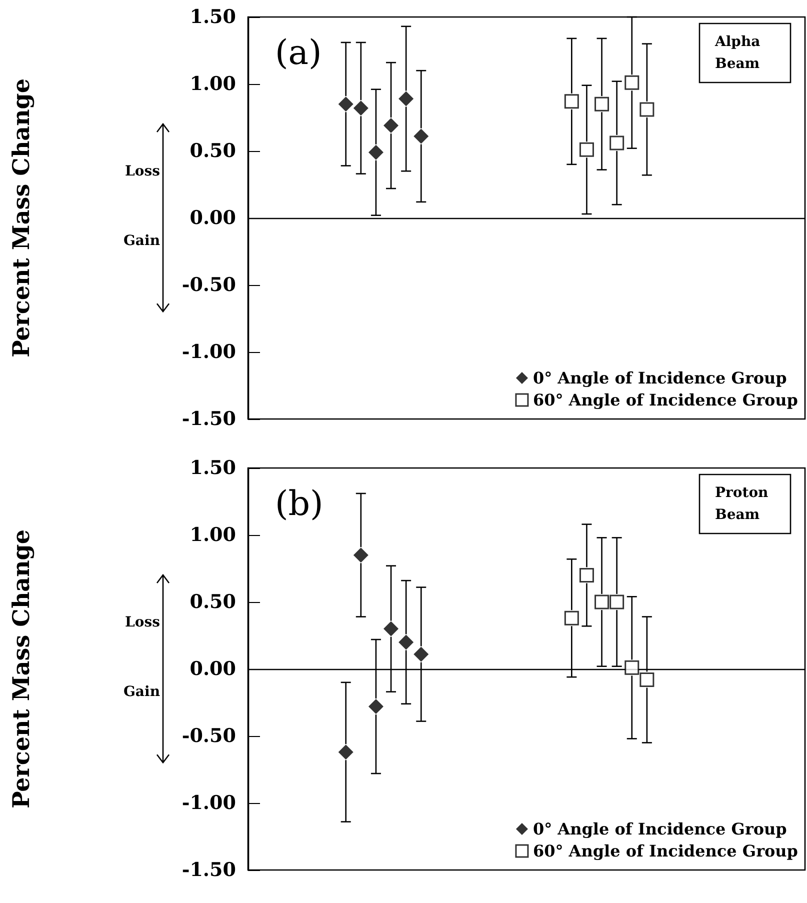 This screenshot has width=807, height=903. Describe the element at coordinates (298, 53) in the screenshot. I see `text: (a)` at that location.